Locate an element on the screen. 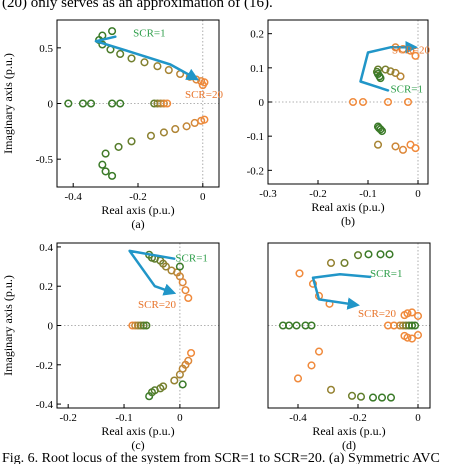  plot-frame is located at coordinates (349, 325).